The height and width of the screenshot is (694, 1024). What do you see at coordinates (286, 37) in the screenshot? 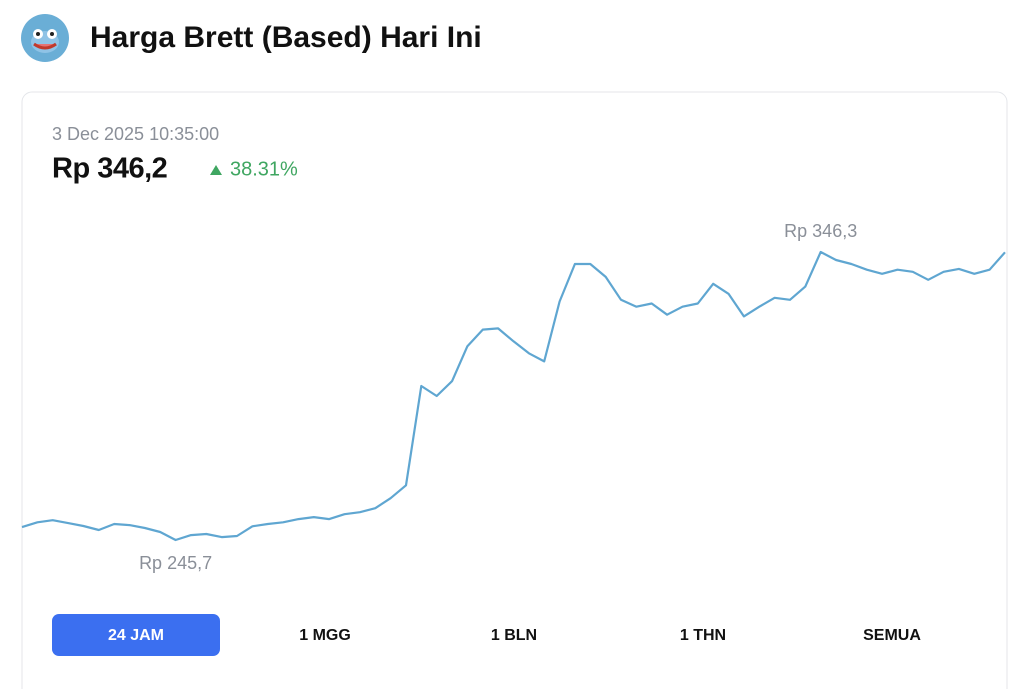
I see `page-title: Harga Brett (Based) Hari Ini` at bounding box center [286, 37].